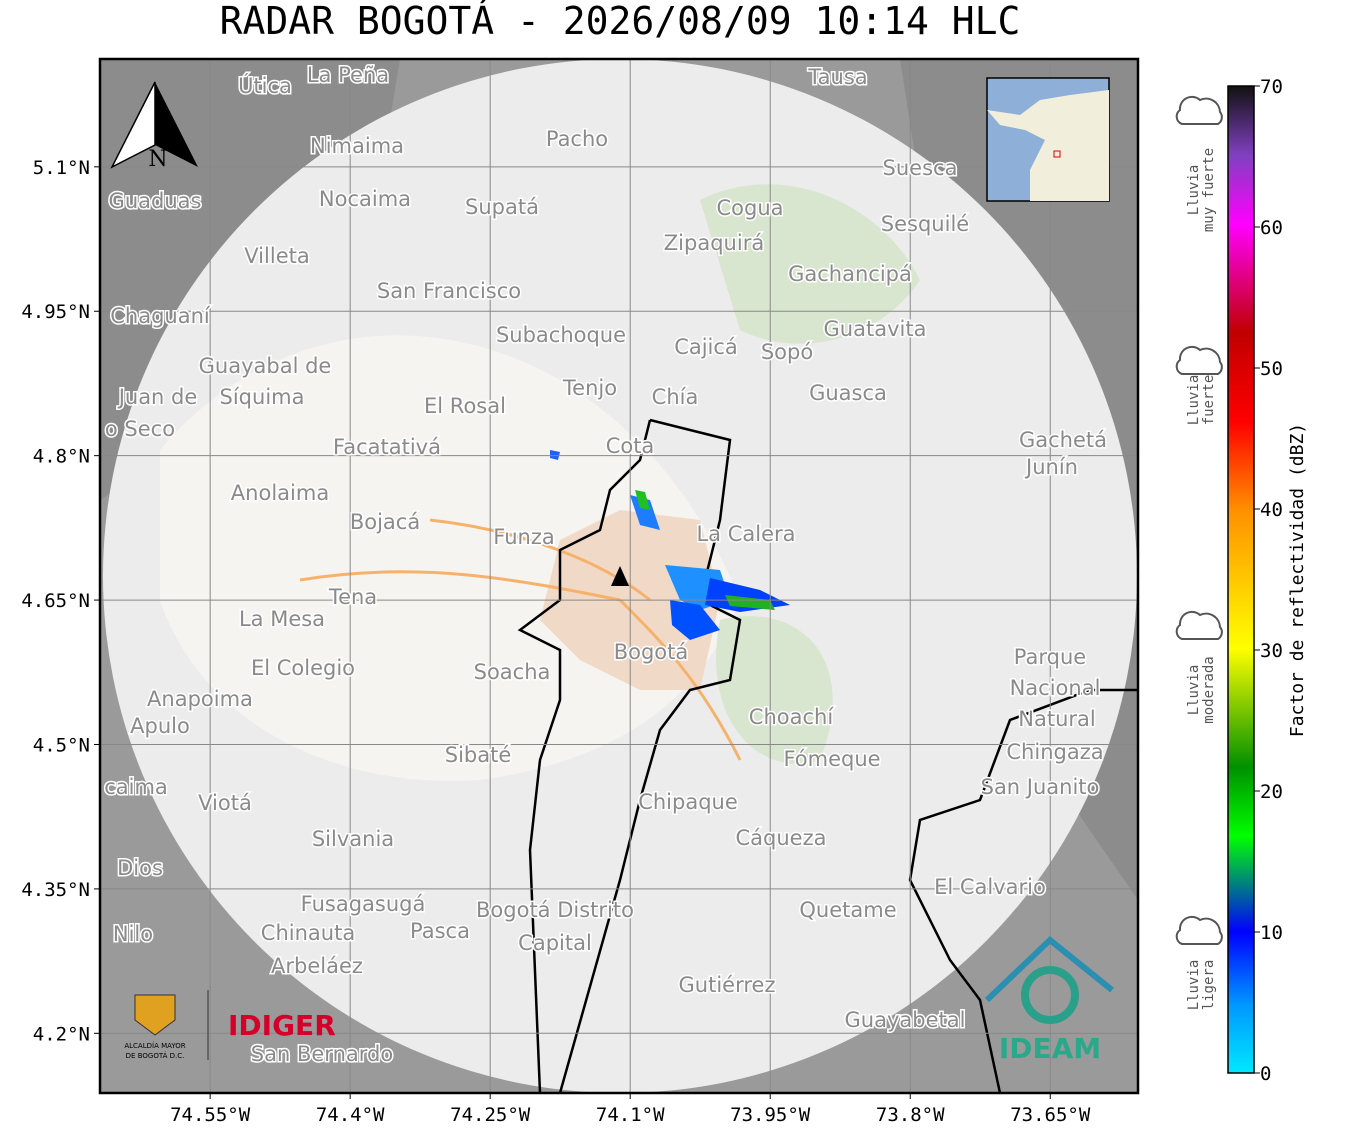 The width and height of the screenshot is (1349, 1139). I want to click on inset-map, so click(1048, 139).